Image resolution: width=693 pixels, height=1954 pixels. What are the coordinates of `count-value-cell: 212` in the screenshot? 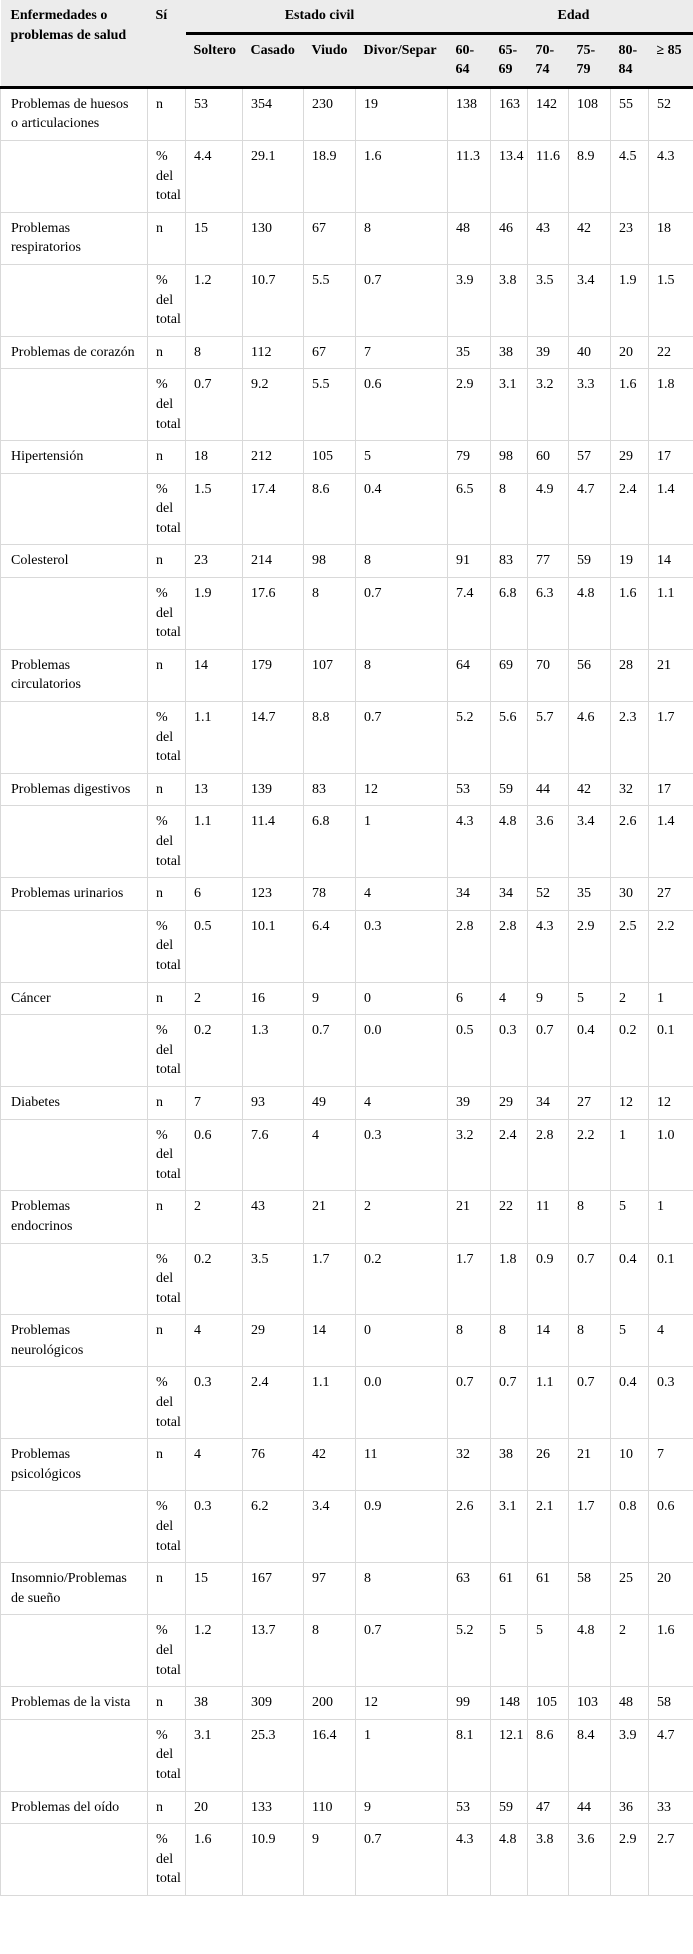 It's located at (273, 457).